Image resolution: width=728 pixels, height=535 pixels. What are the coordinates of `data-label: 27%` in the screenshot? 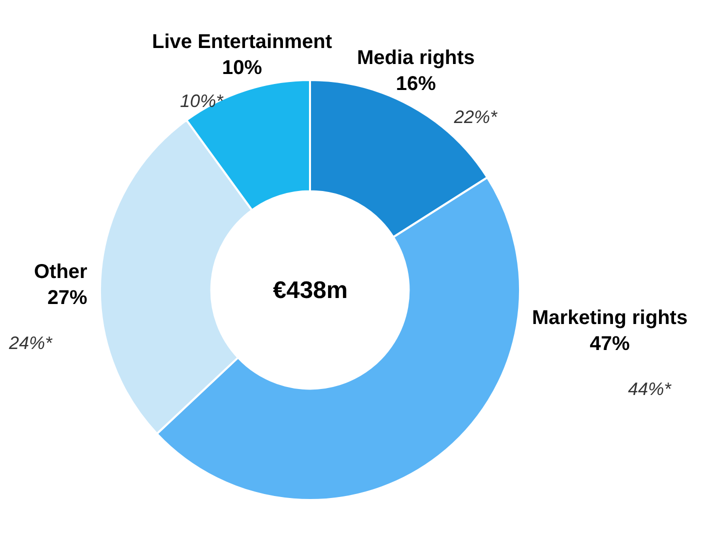 It's located at (67, 298).